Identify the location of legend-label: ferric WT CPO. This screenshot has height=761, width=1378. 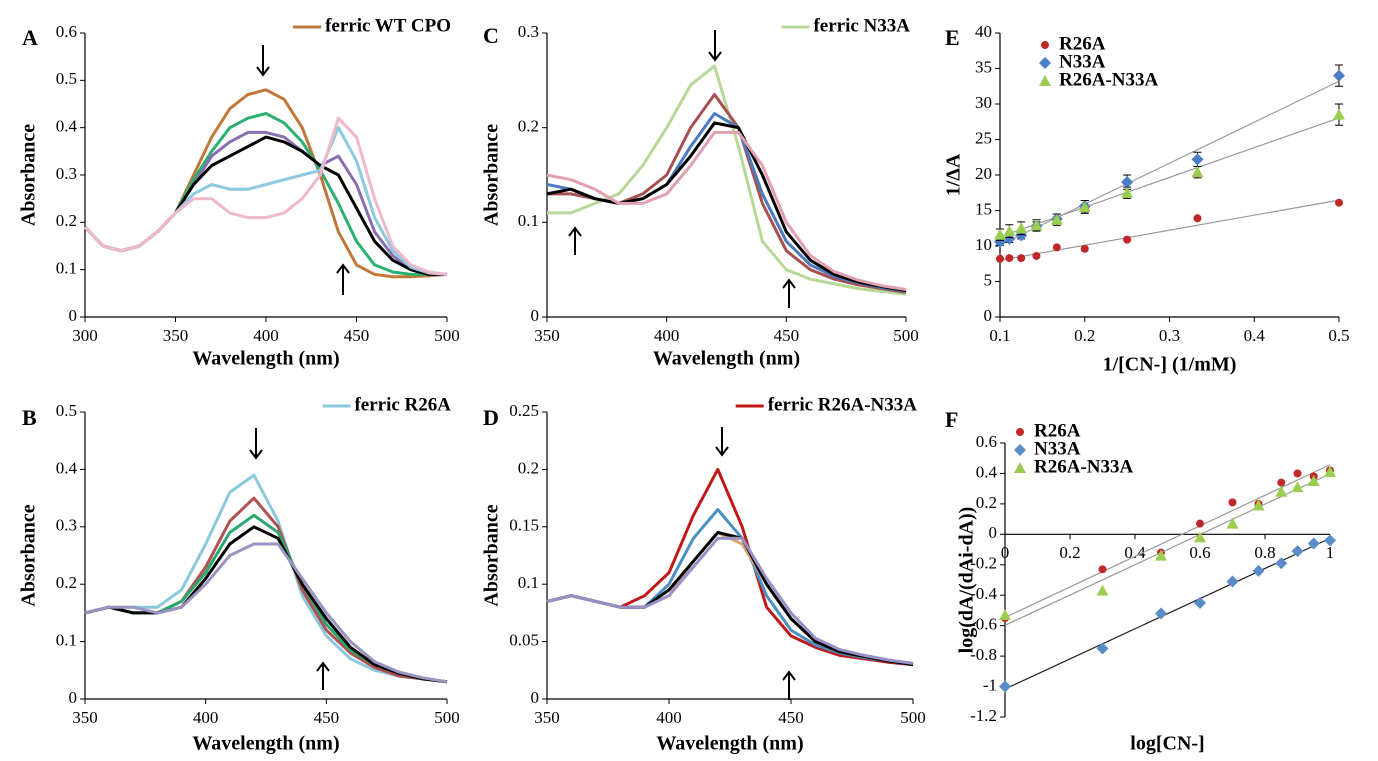
(388, 25).